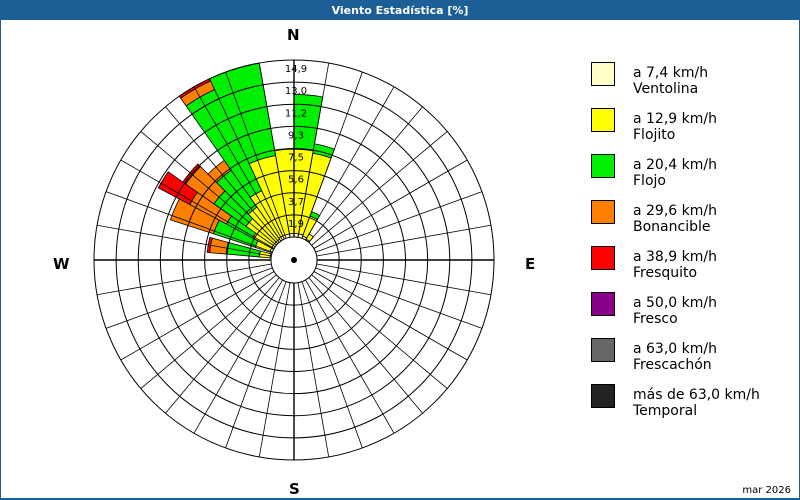  What do you see at coordinates (649, 181) in the screenshot?
I see `legend-name: Flojo` at bounding box center [649, 181].